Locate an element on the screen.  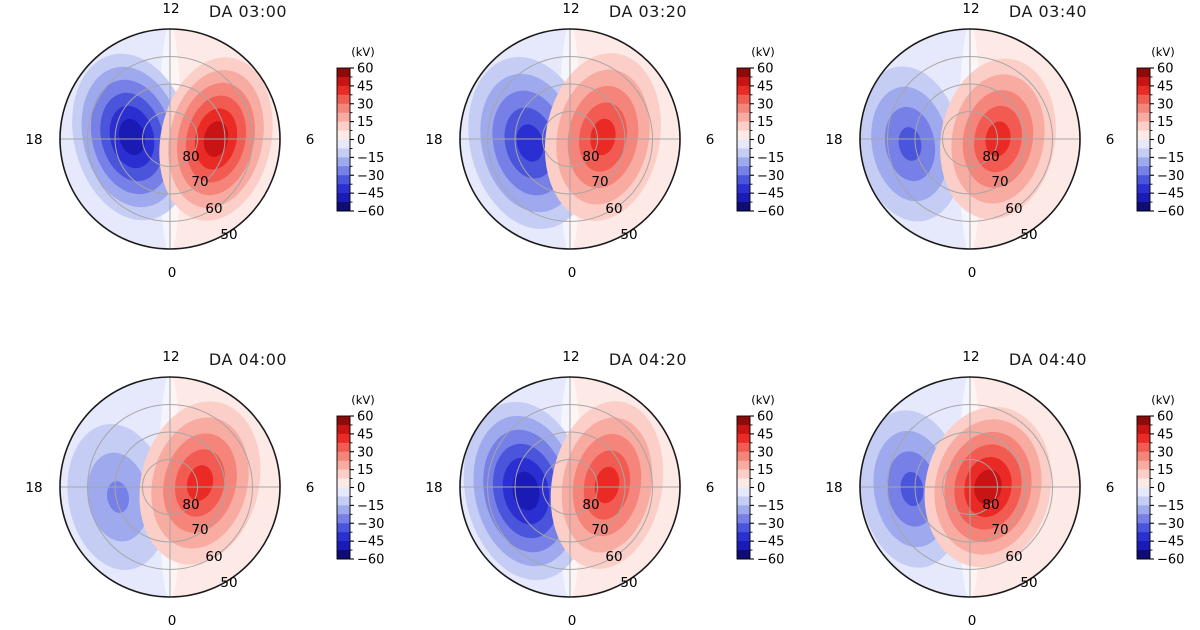
panel-title: DA 03:40 is located at coordinates (1048, 11).